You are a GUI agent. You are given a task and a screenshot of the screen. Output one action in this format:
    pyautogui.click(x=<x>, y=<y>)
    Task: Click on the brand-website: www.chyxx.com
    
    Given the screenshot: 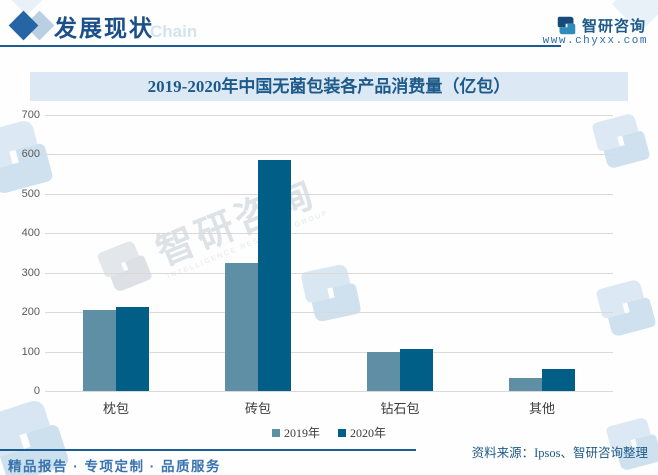 What is the action you would take?
    pyautogui.click(x=595, y=41)
    